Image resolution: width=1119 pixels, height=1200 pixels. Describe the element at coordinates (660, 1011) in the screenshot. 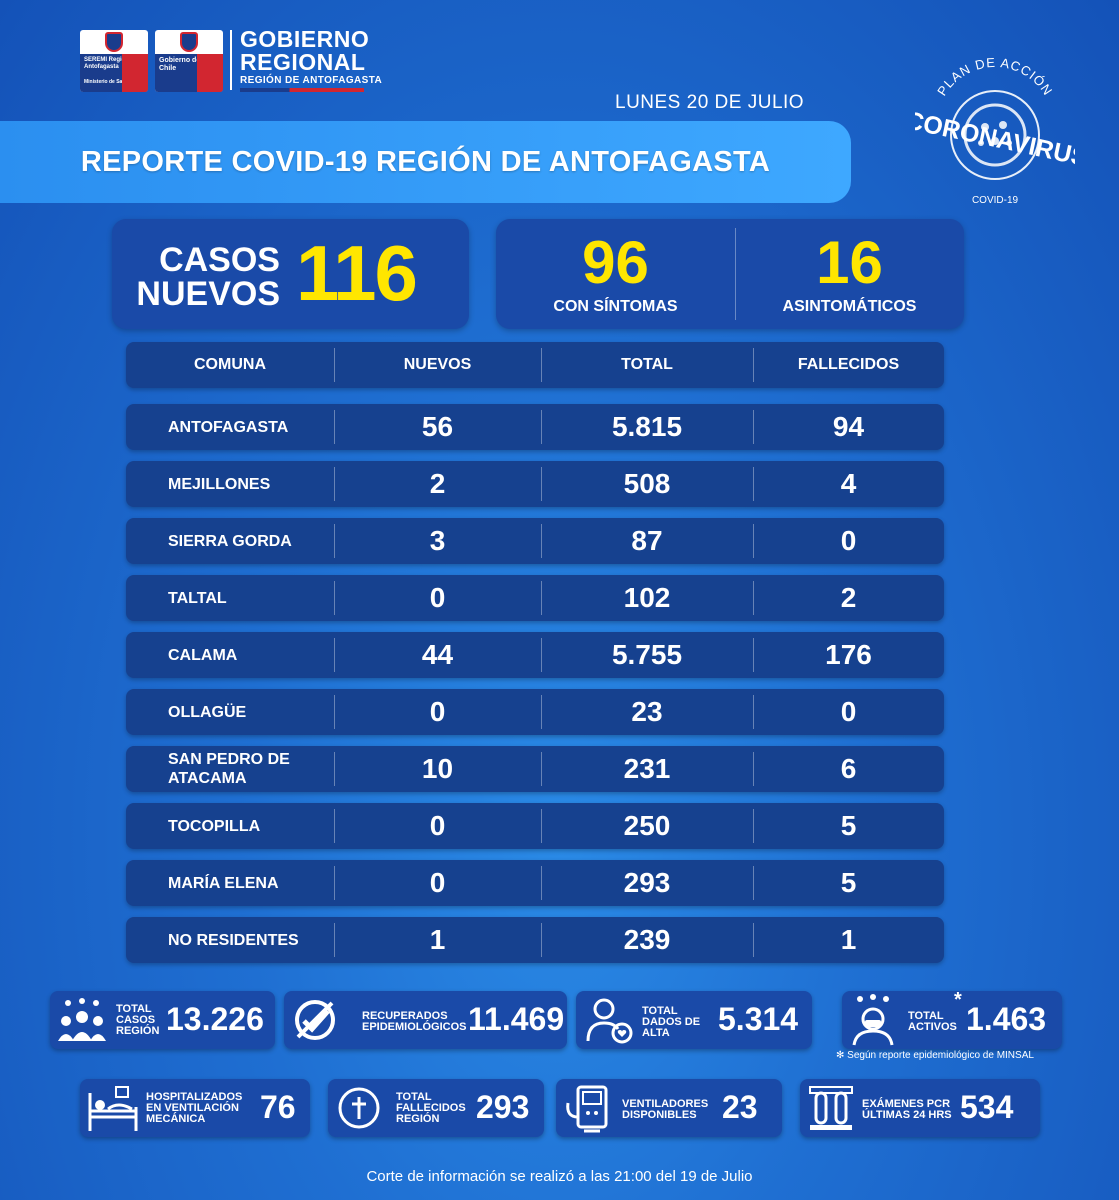

I see `alta-l1: TOTAL` at that location.